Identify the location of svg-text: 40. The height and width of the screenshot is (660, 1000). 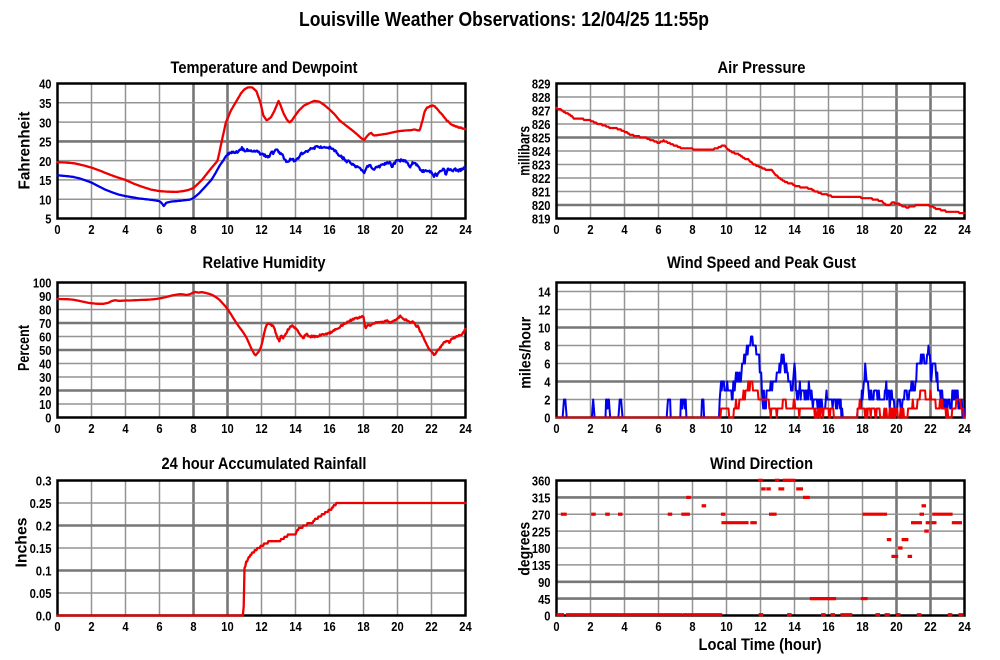
(45, 364).